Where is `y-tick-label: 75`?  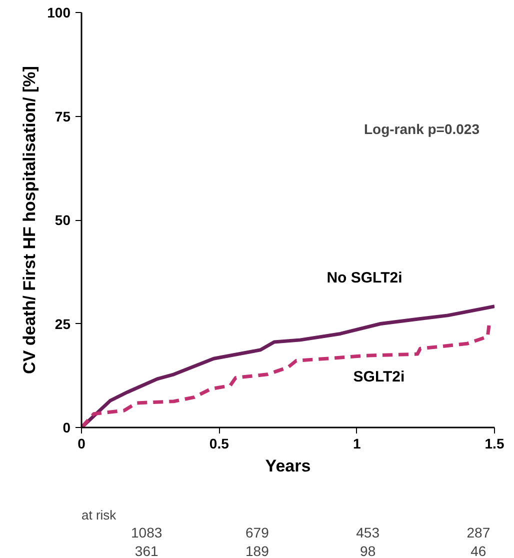
y-tick-label: 75 is located at coordinates (62, 116).